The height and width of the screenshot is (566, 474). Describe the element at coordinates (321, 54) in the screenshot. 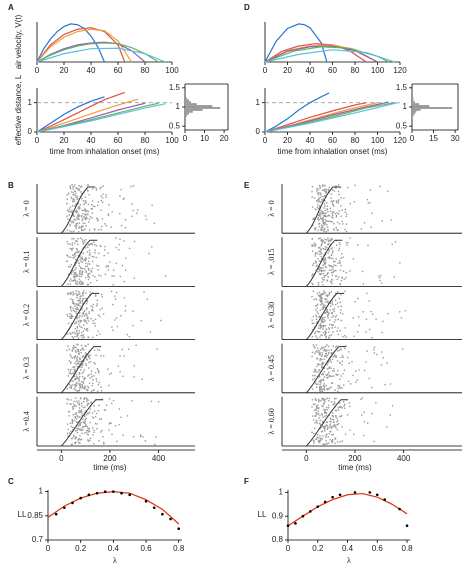

I see `series-line` at that location.